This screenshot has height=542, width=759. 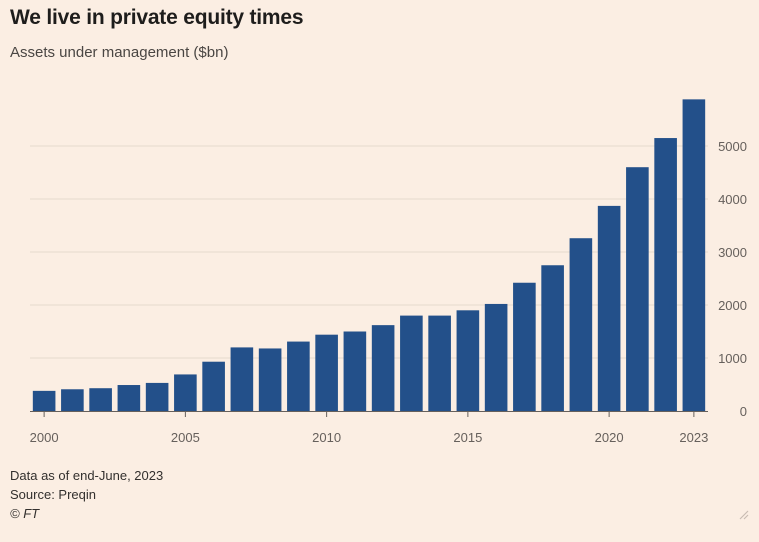 I want to click on y-tick-label: 5000, so click(x=732, y=146).